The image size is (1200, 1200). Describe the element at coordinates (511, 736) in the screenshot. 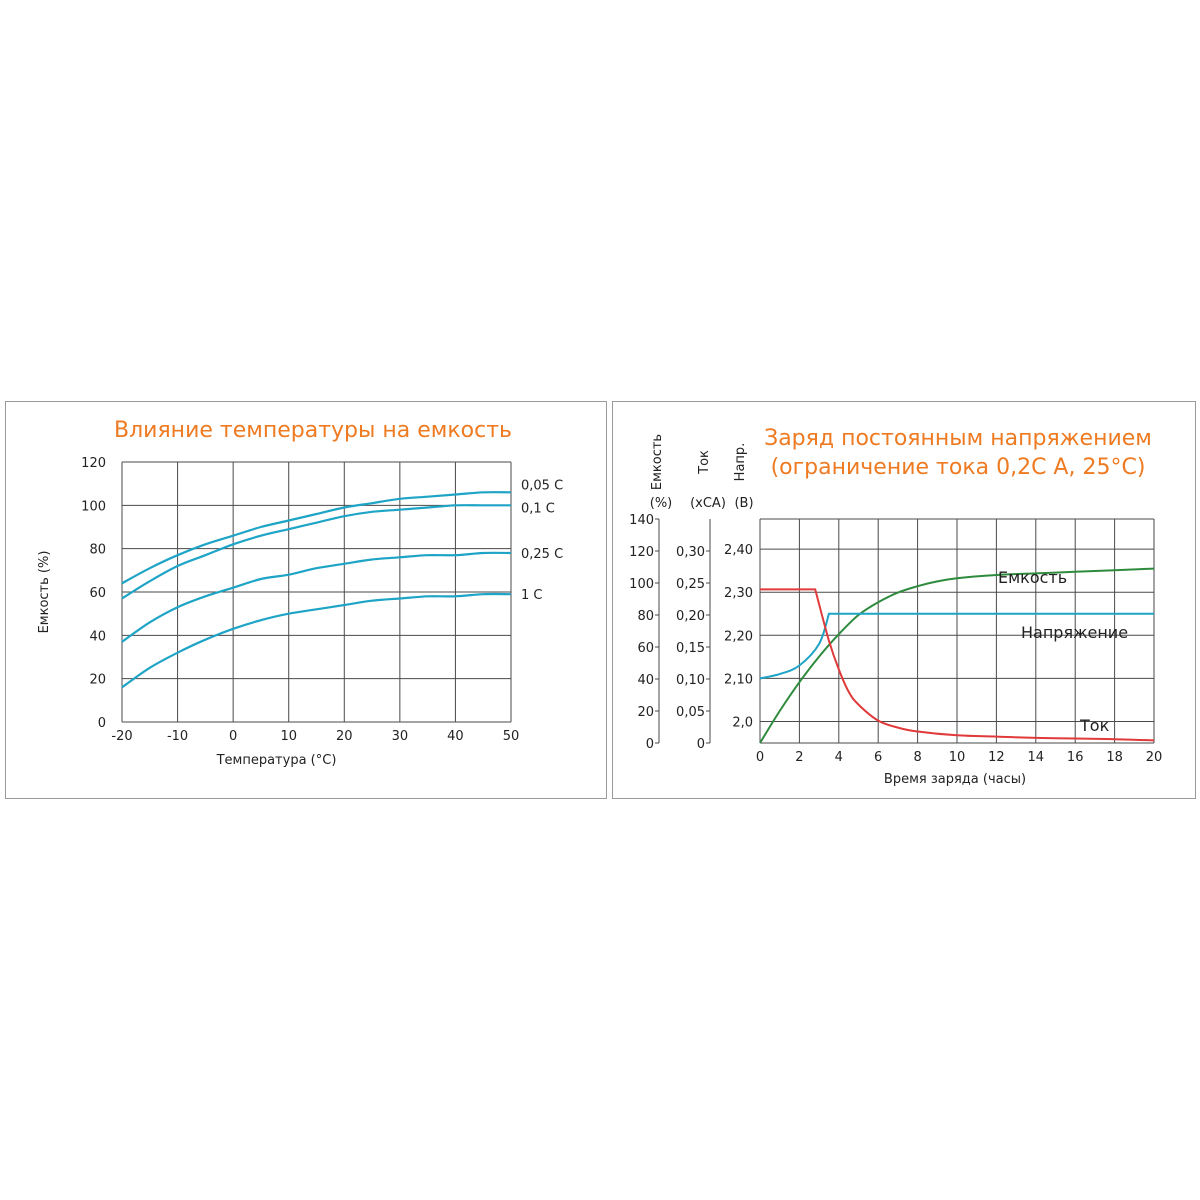

I see `x-tick-label: 50` at that location.